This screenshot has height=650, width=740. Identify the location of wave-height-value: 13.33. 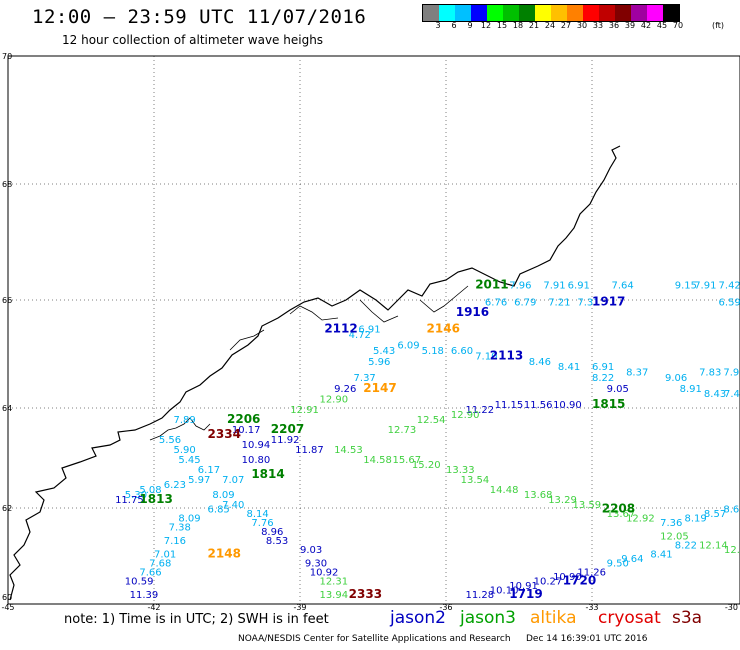
(460, 470).